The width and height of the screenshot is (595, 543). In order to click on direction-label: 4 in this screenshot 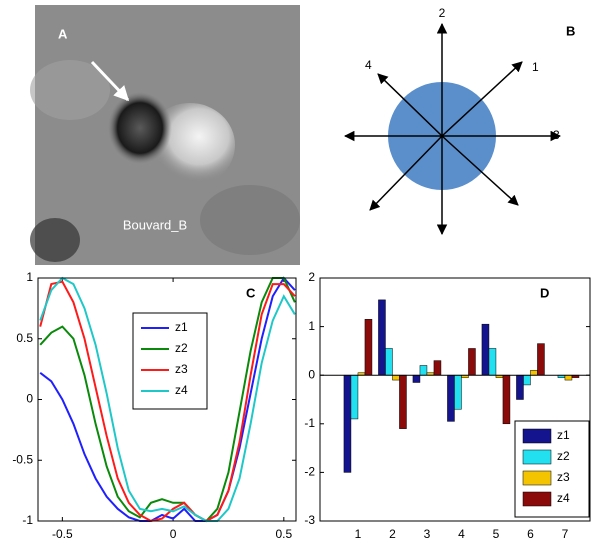, I will do `click(368, 65)`.